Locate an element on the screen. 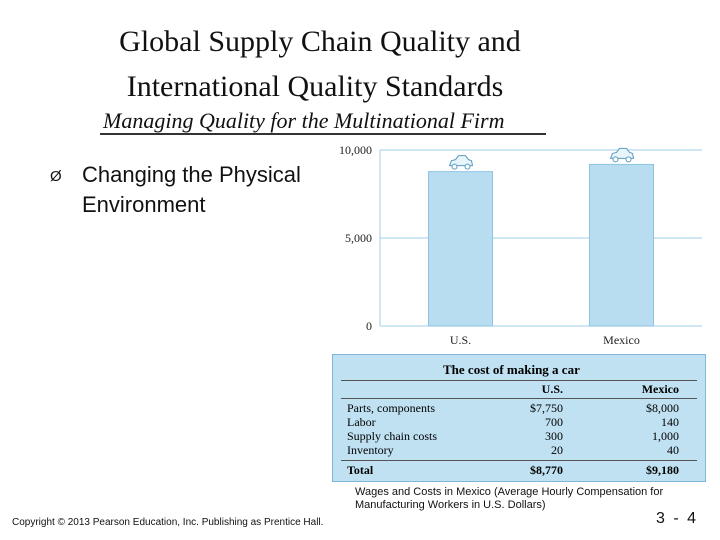  slide-title-line-1: Global Supply Chain Quality and is located at coordinates (320, 41).